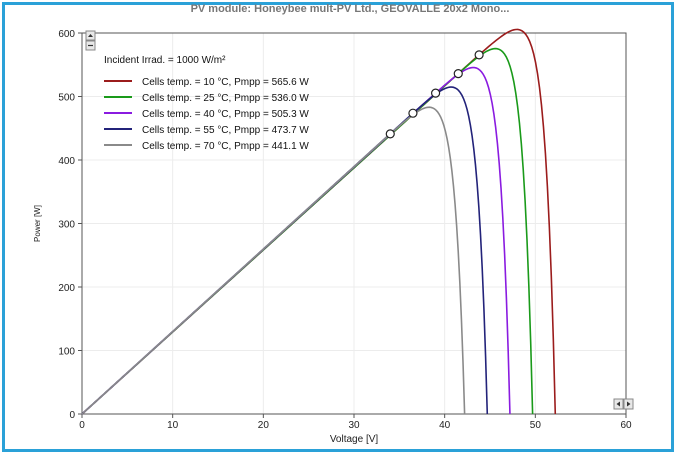 The width and height of the screenshot is (682, 457). I want to click on irradiance-annotation: Incident Irrad. = 1000 W/m², so click(165, 60).